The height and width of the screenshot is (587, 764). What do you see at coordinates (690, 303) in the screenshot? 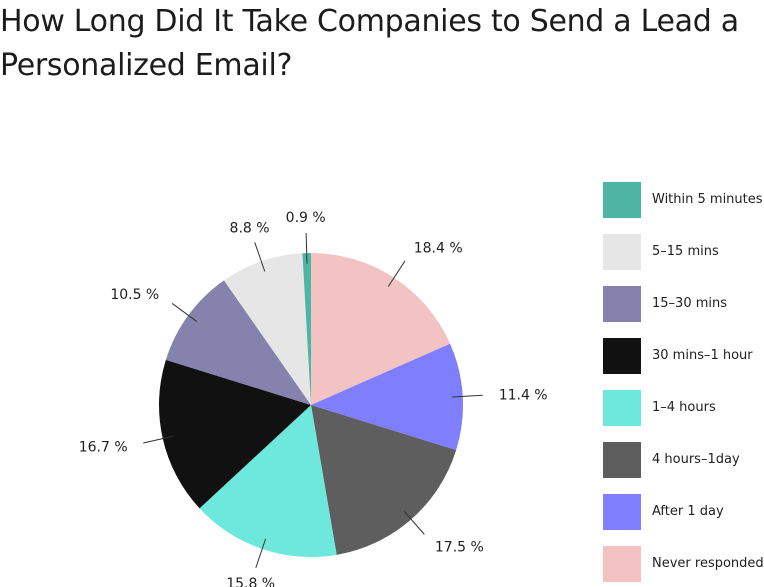
I see `legend-label: 15–30 mins` at bounding box center [690, 303].